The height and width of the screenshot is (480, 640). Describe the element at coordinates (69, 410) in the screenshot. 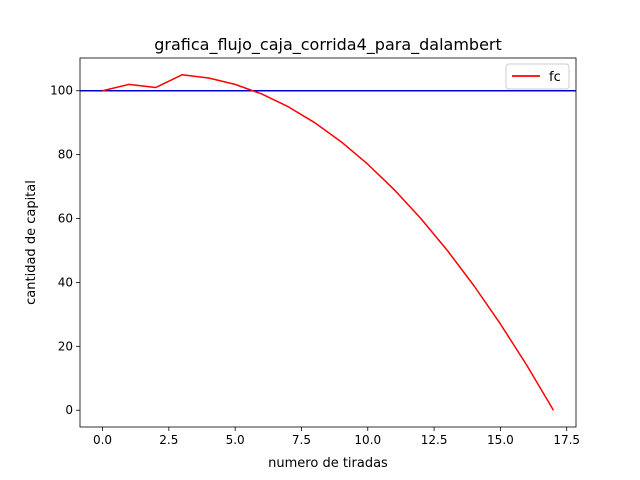

I see `y-tick-label: 0` at that location.